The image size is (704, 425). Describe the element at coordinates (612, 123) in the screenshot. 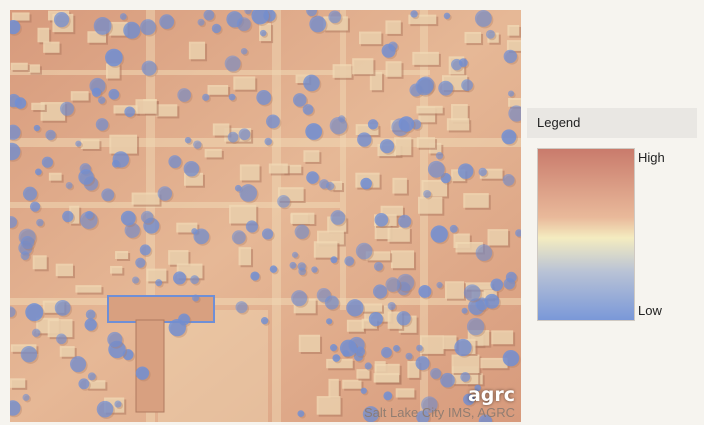

I see `legend-title: Legend` at that location.